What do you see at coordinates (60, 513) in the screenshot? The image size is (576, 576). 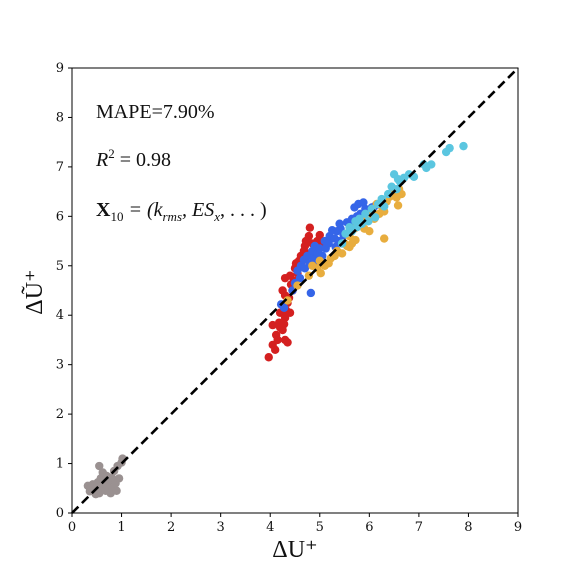 I see `y-tick-label: 0` at bounding box center [60, 513].